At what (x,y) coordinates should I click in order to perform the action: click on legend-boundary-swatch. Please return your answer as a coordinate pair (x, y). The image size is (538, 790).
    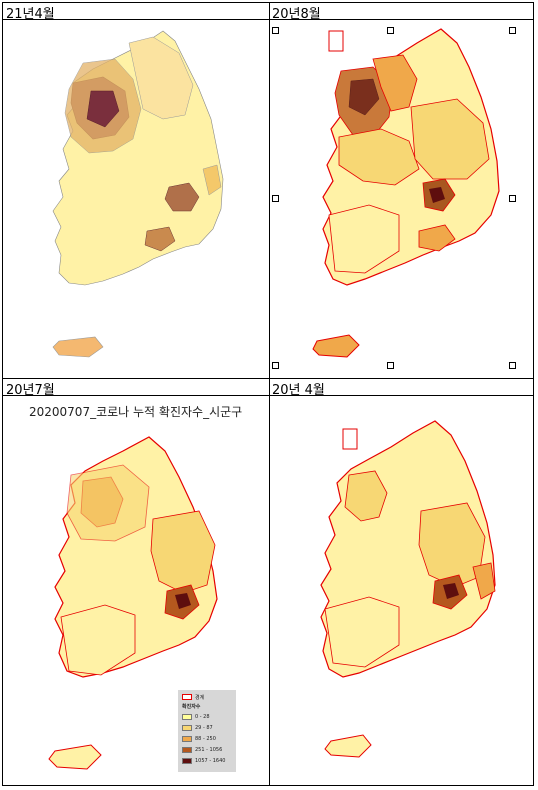
    Looking at the image, I should click on (187, 697).